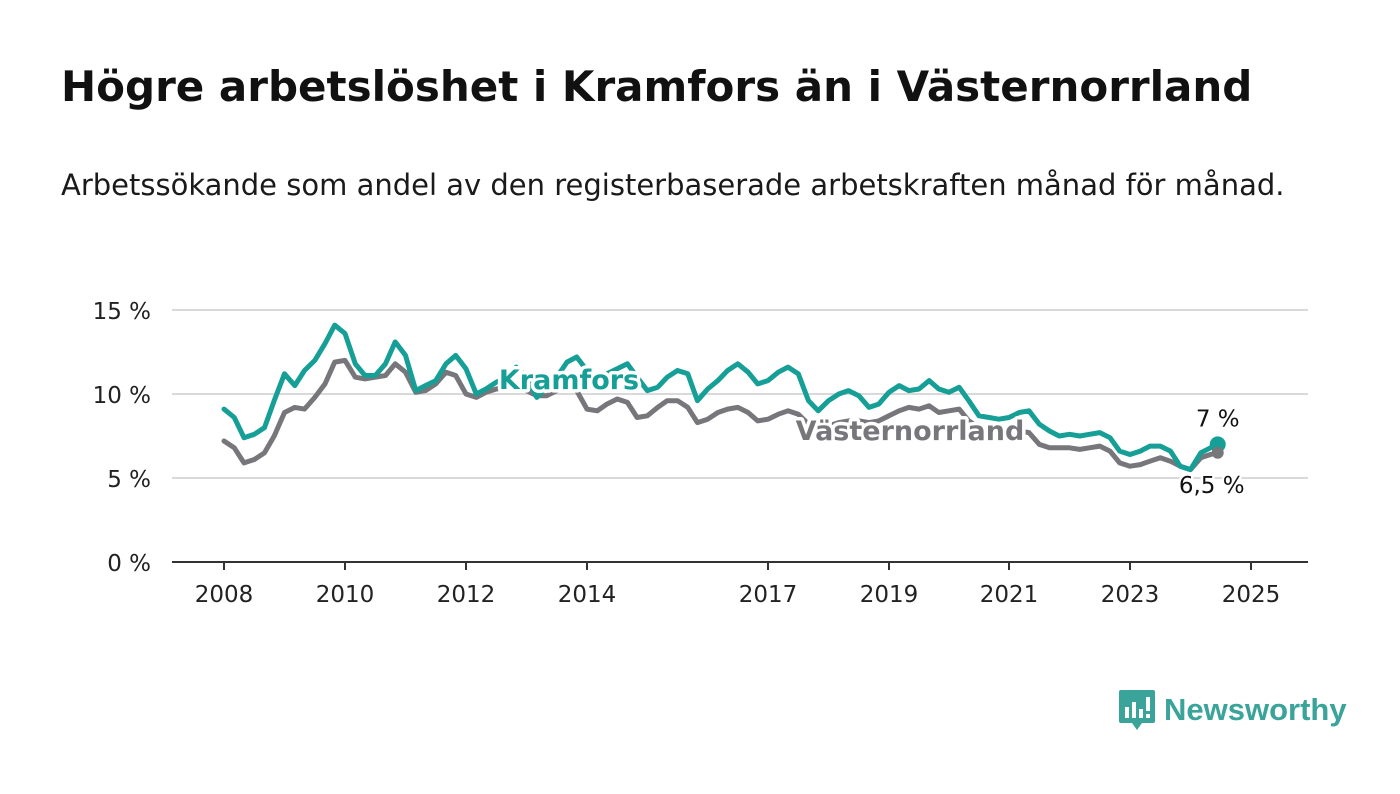 Image resolution: width=1400 pixels, height=794 pixels. What do you see at coordinates (1137, 710) in the screenshot?
I see `newsworthy-logo-icon` at bounding box center [1137, 710].